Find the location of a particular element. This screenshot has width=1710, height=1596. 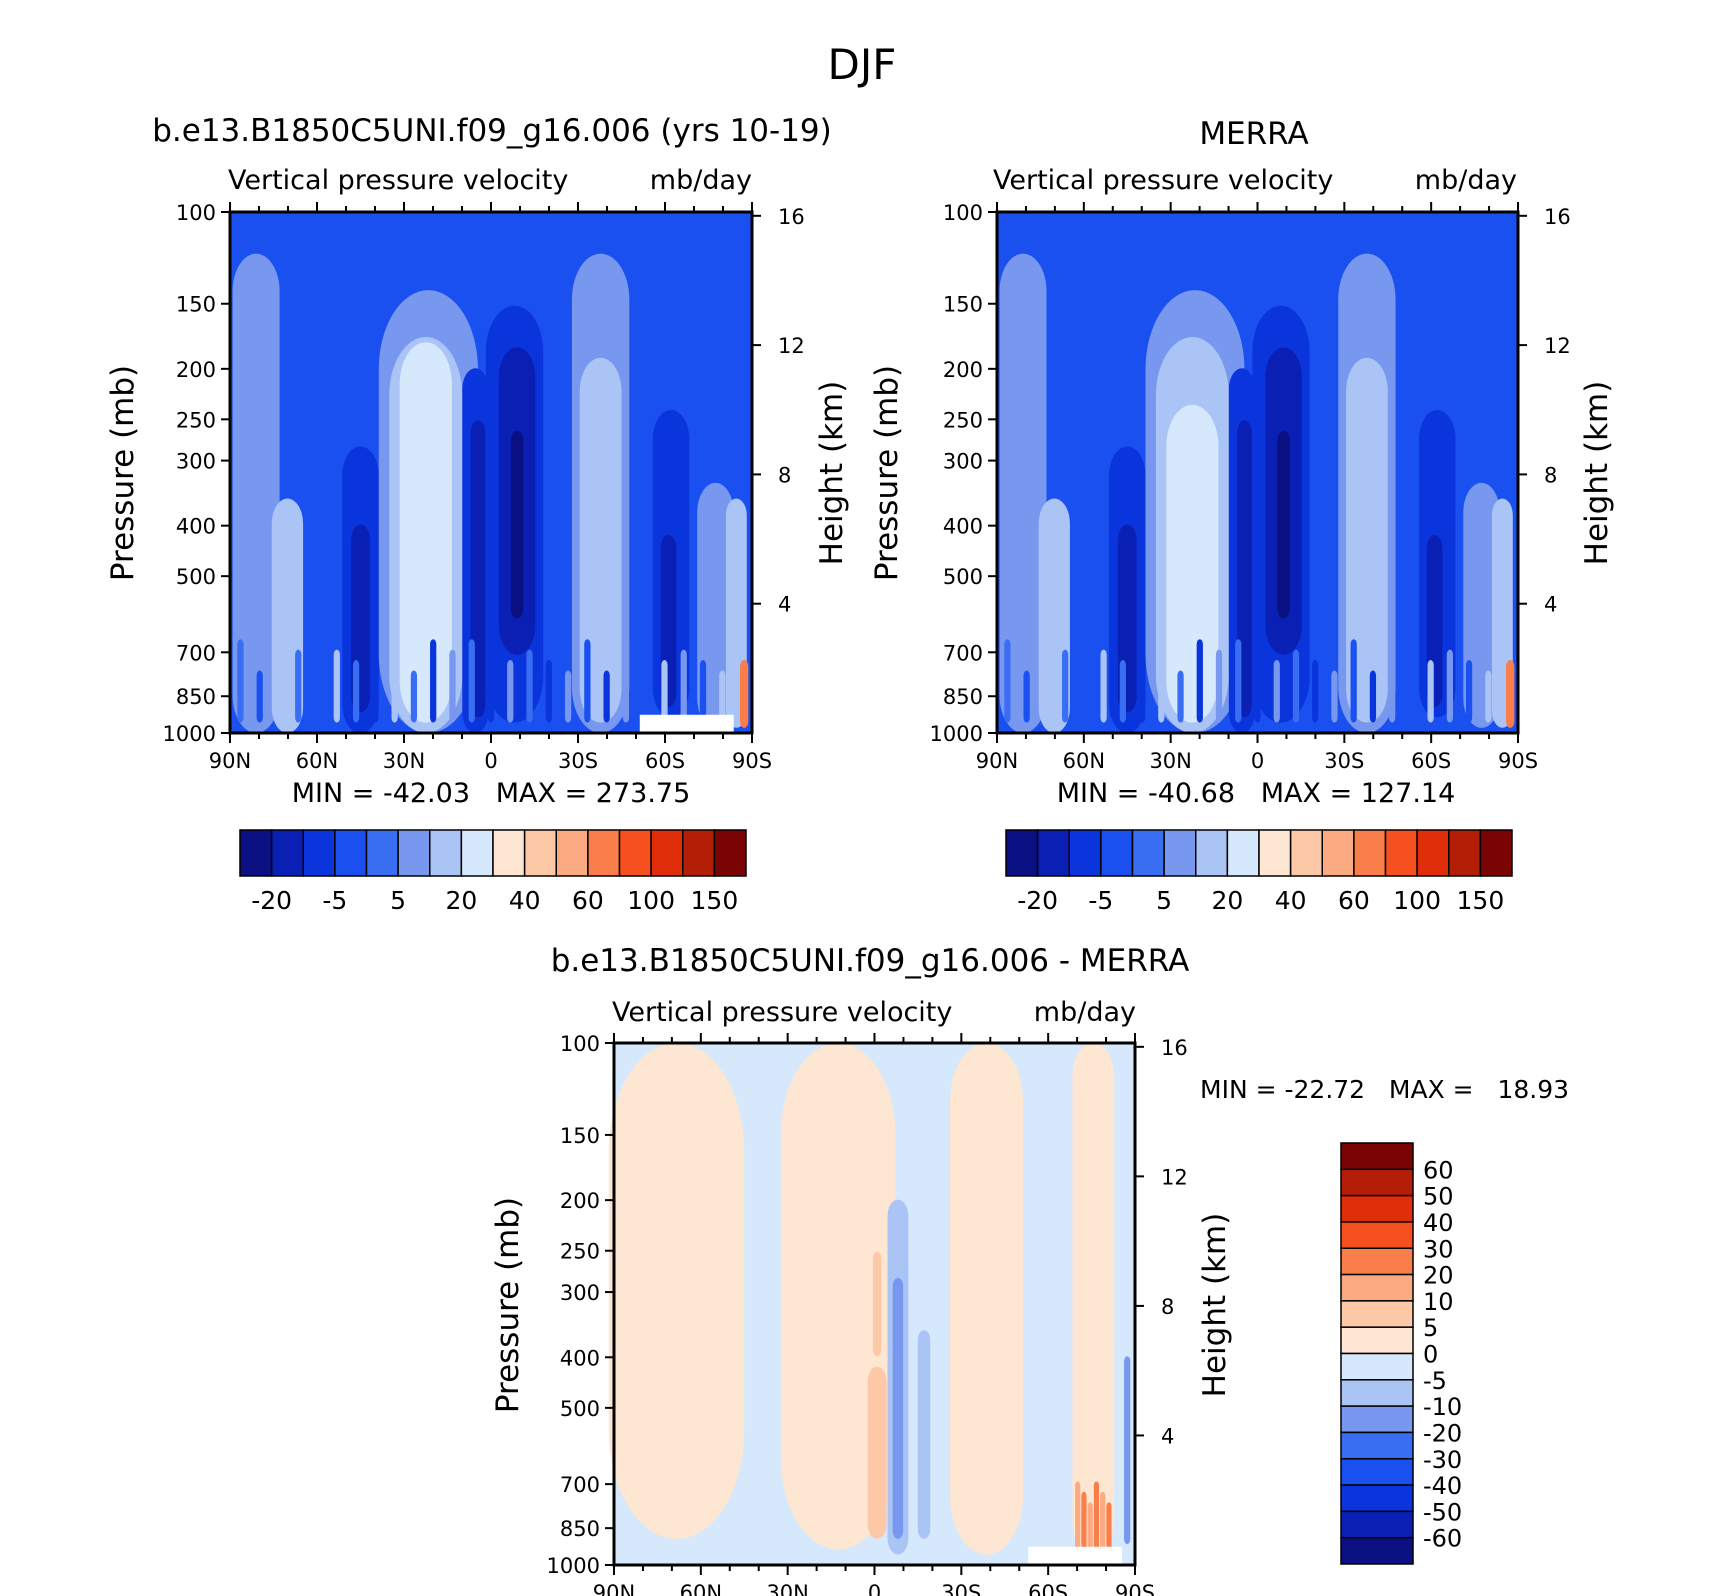

panel-obs-htick-label: 16 is located at coordinates (1557, 217).